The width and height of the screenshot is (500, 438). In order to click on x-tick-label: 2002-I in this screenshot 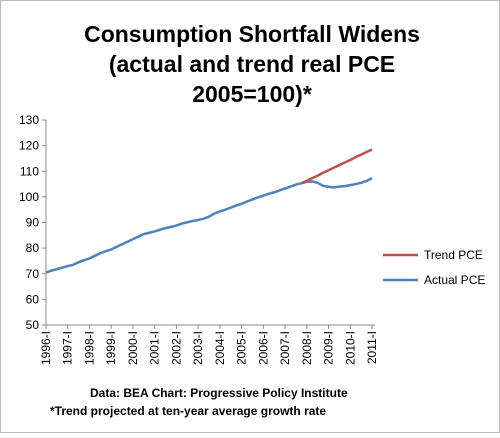, I will do `click(176, 348)`.